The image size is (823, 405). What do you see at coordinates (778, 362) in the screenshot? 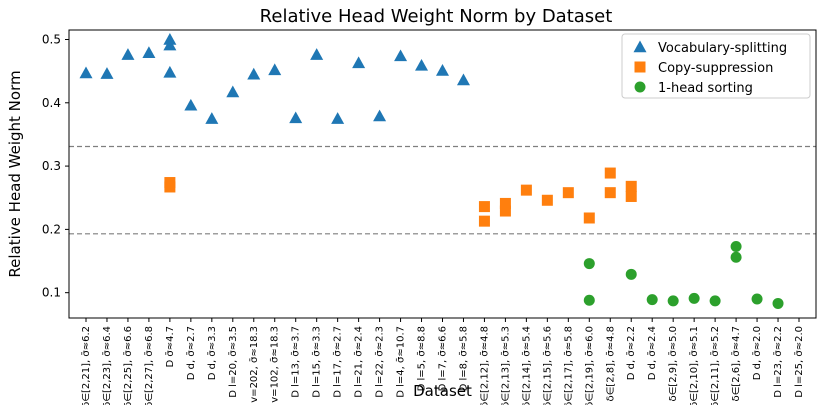
I see `x-tick-label: D l=23, σ̄≈2.2` at bounding box center [778, 362].